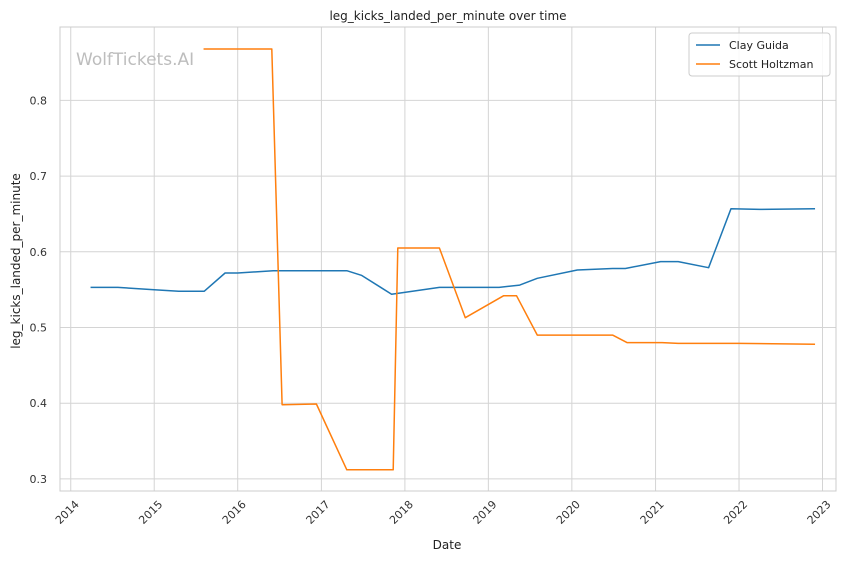 This screenshot has height=561, width=844. I want to click on chart-title: leg_kicks_landed_per_minute over time, so click(447, 16).